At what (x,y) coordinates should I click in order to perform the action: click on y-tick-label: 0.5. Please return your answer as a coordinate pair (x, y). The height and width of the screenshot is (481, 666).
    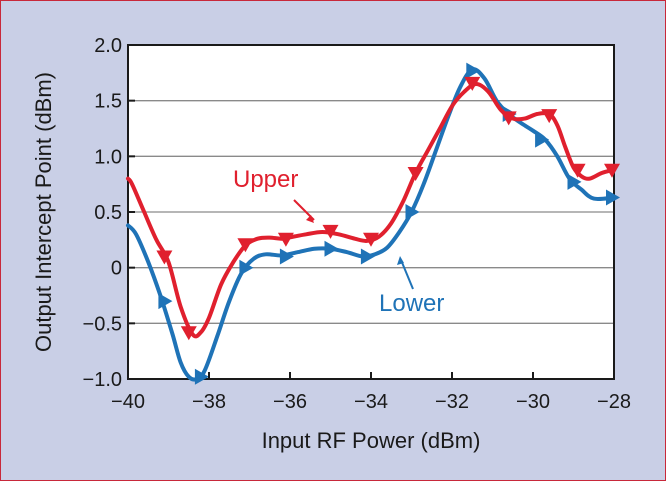
    Looking at the image, I should click on (108, 213).